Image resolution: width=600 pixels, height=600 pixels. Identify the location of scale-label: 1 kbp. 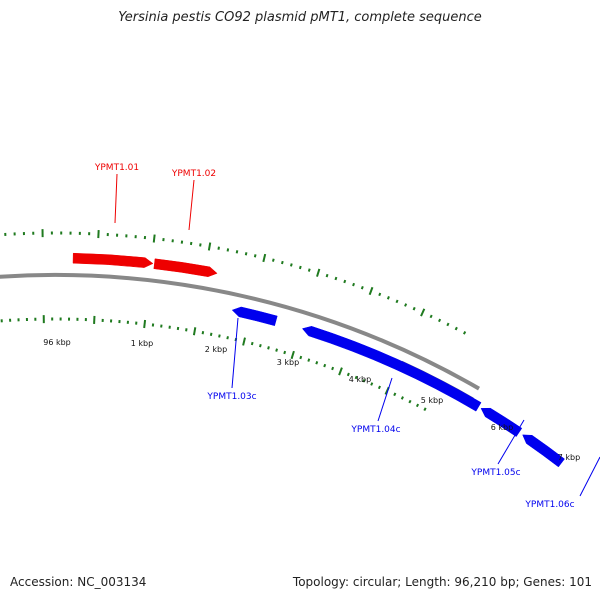
(142, 343).